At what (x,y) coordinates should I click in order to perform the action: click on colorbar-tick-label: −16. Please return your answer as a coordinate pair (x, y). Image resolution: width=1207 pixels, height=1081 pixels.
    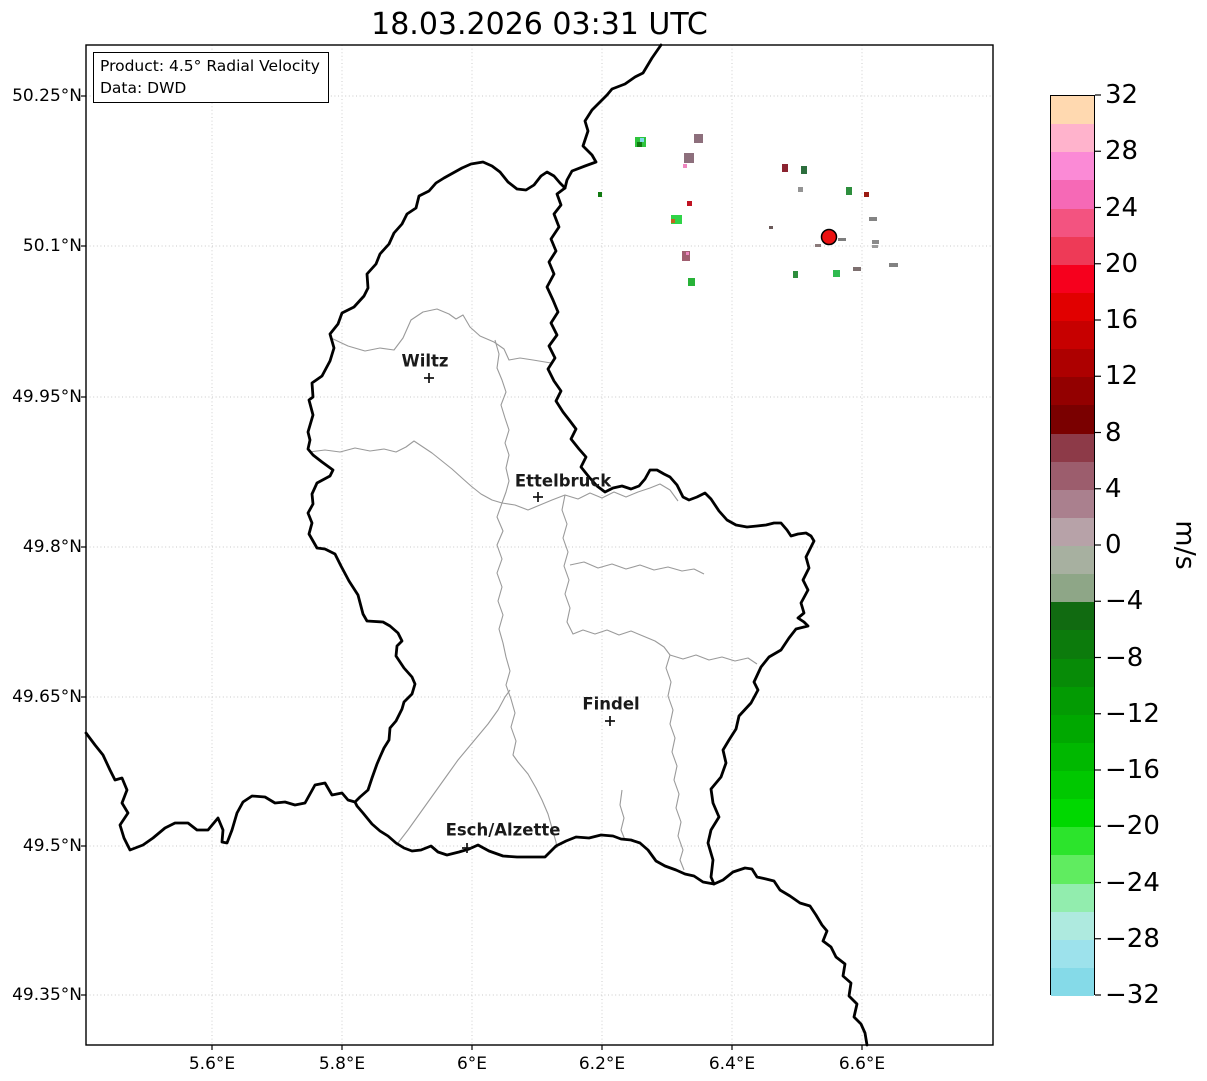
    Looking at the image, I should click on (1132, 770).